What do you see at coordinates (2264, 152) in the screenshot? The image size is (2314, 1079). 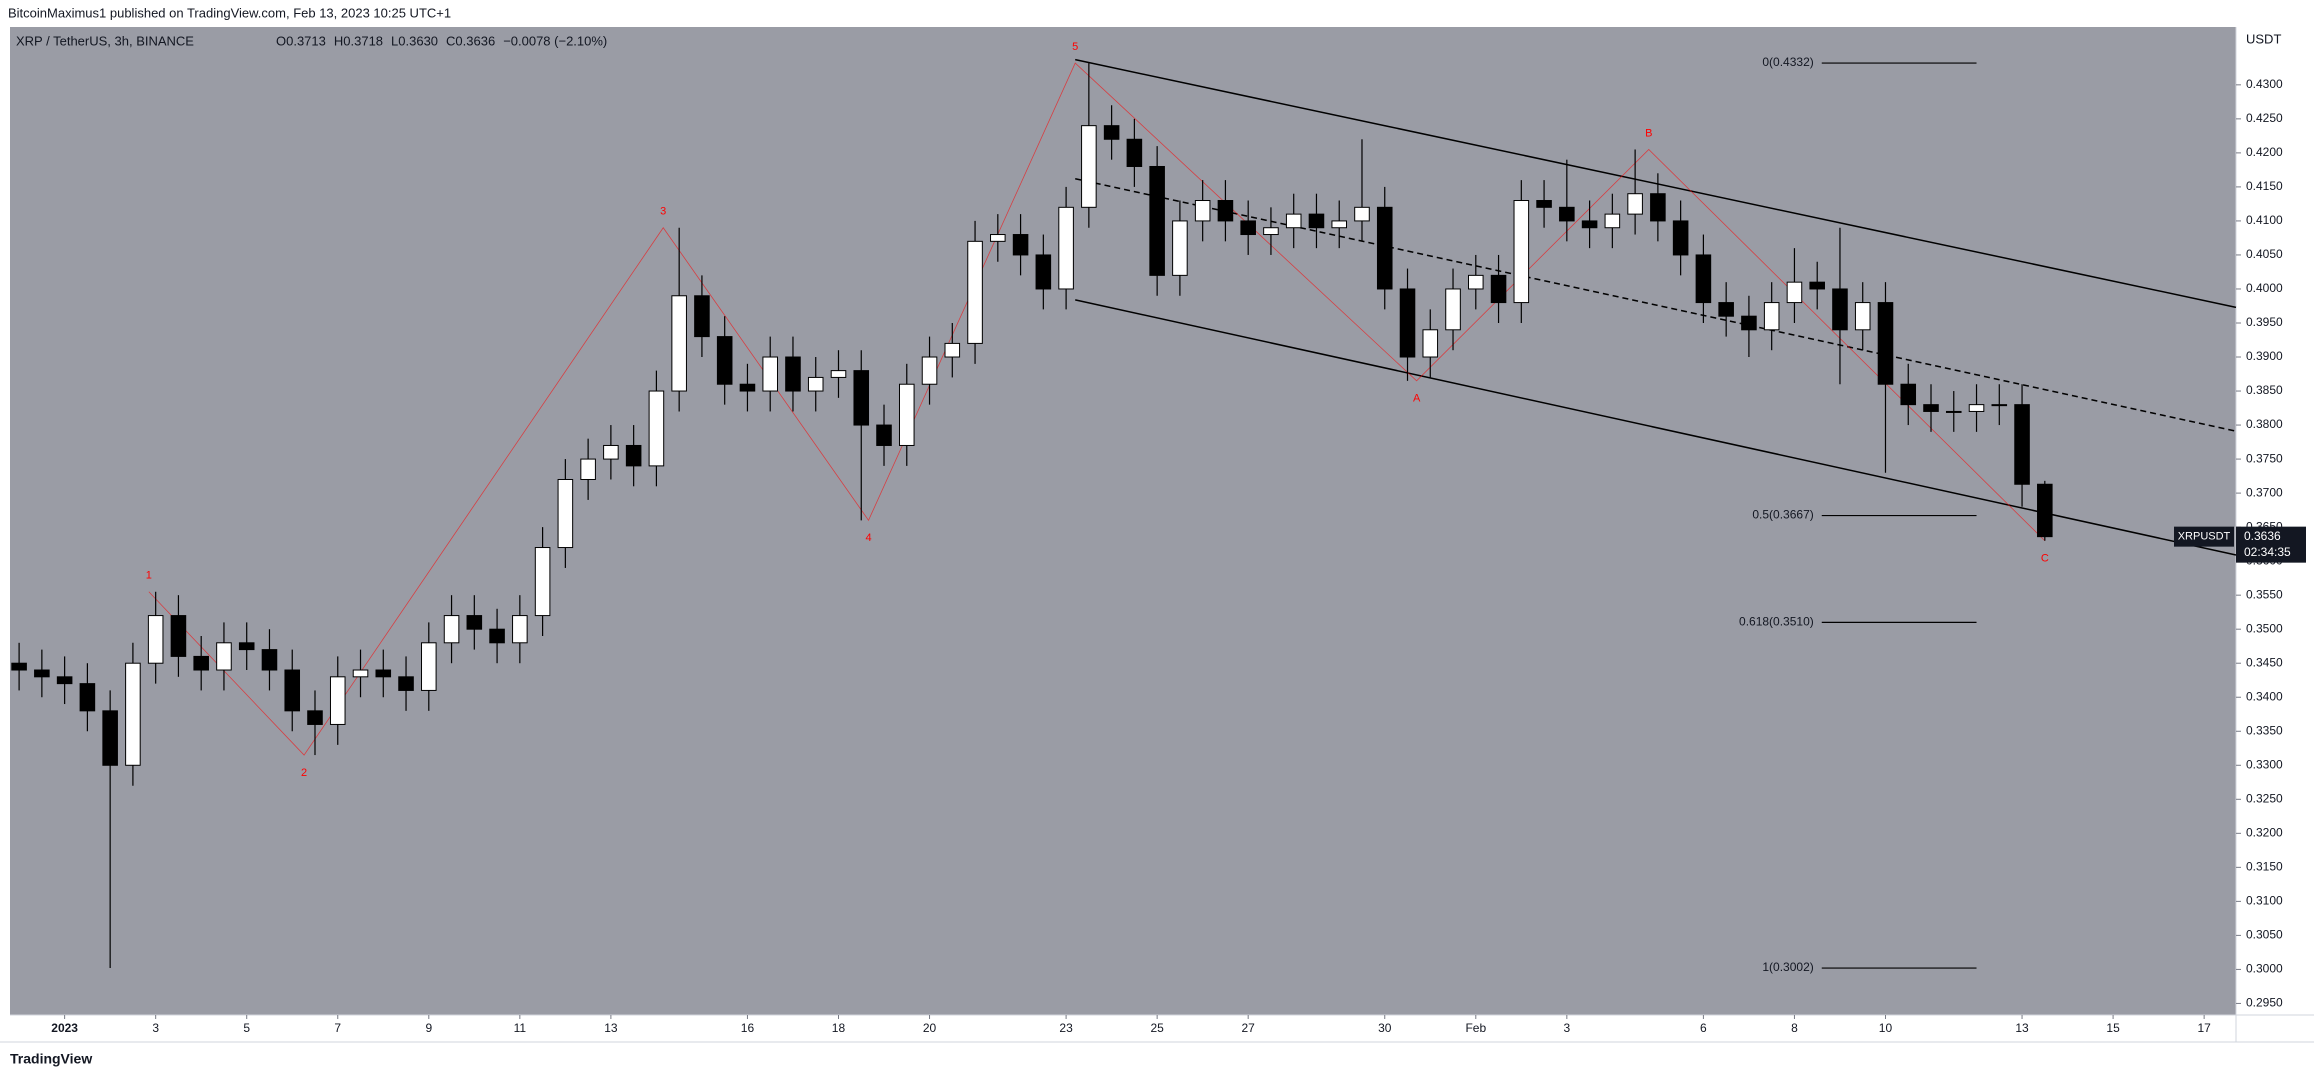 I see `y-tick-label: 0.4200` at bounding box center [2264, 152].